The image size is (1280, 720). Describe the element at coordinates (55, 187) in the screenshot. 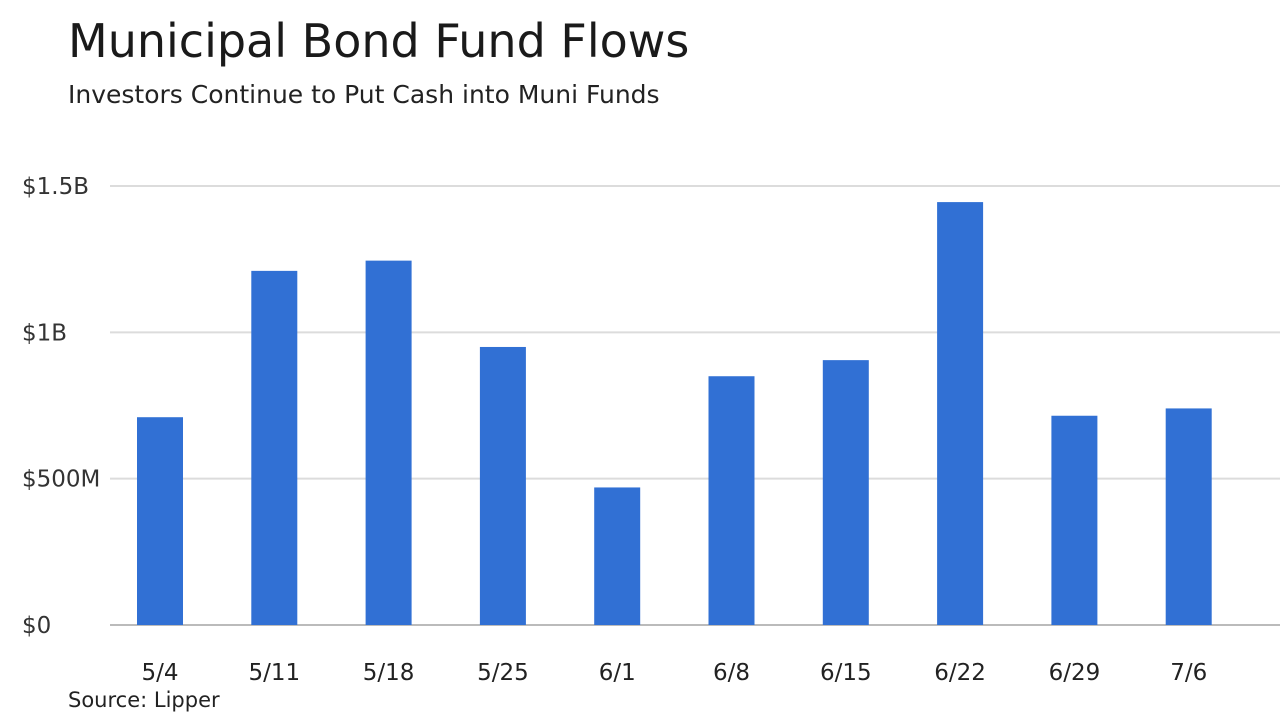

I see `y-tick-label: $1.5B` at that location.